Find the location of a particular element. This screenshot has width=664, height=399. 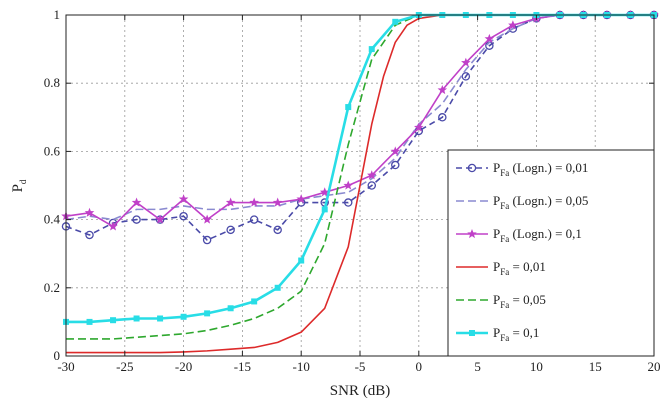

x-tick-label: -15 is located at coordinates (242, 366).